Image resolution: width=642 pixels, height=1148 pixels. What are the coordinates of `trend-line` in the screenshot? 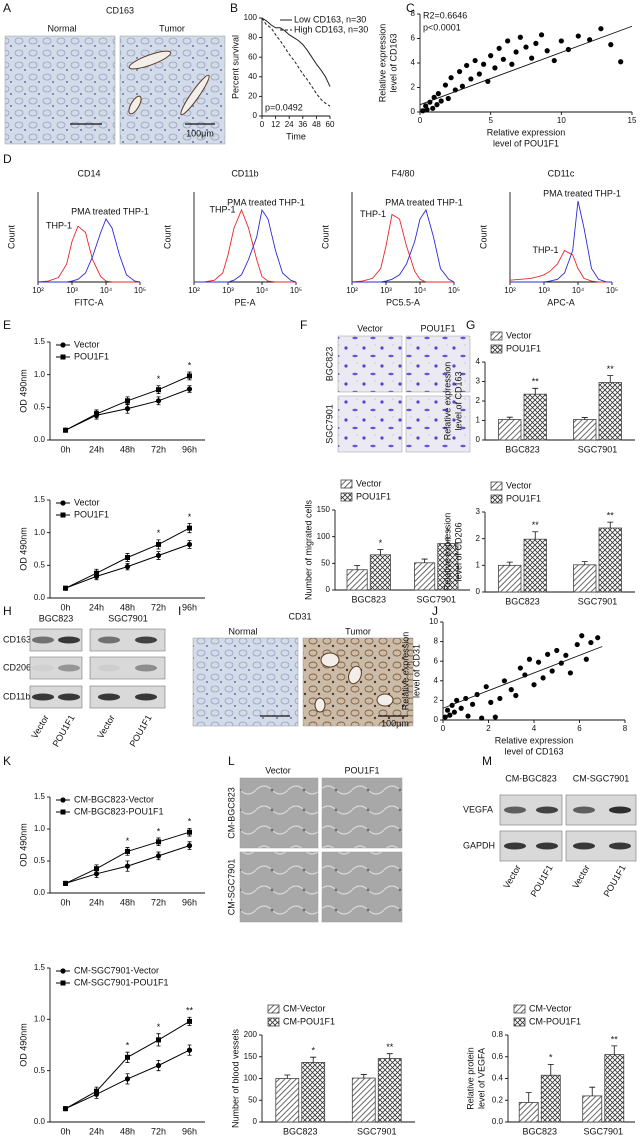 It's located at (522, 677).